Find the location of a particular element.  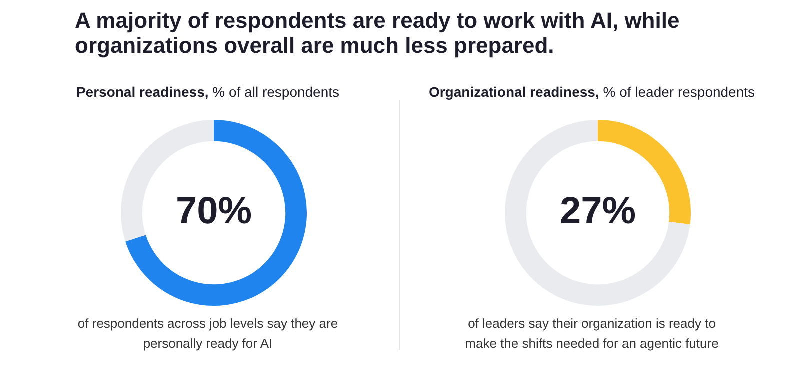

text: A majority of respondents are ready to work with AI, while organizations overall are much less prepared. is located at coordinates (378, 33).